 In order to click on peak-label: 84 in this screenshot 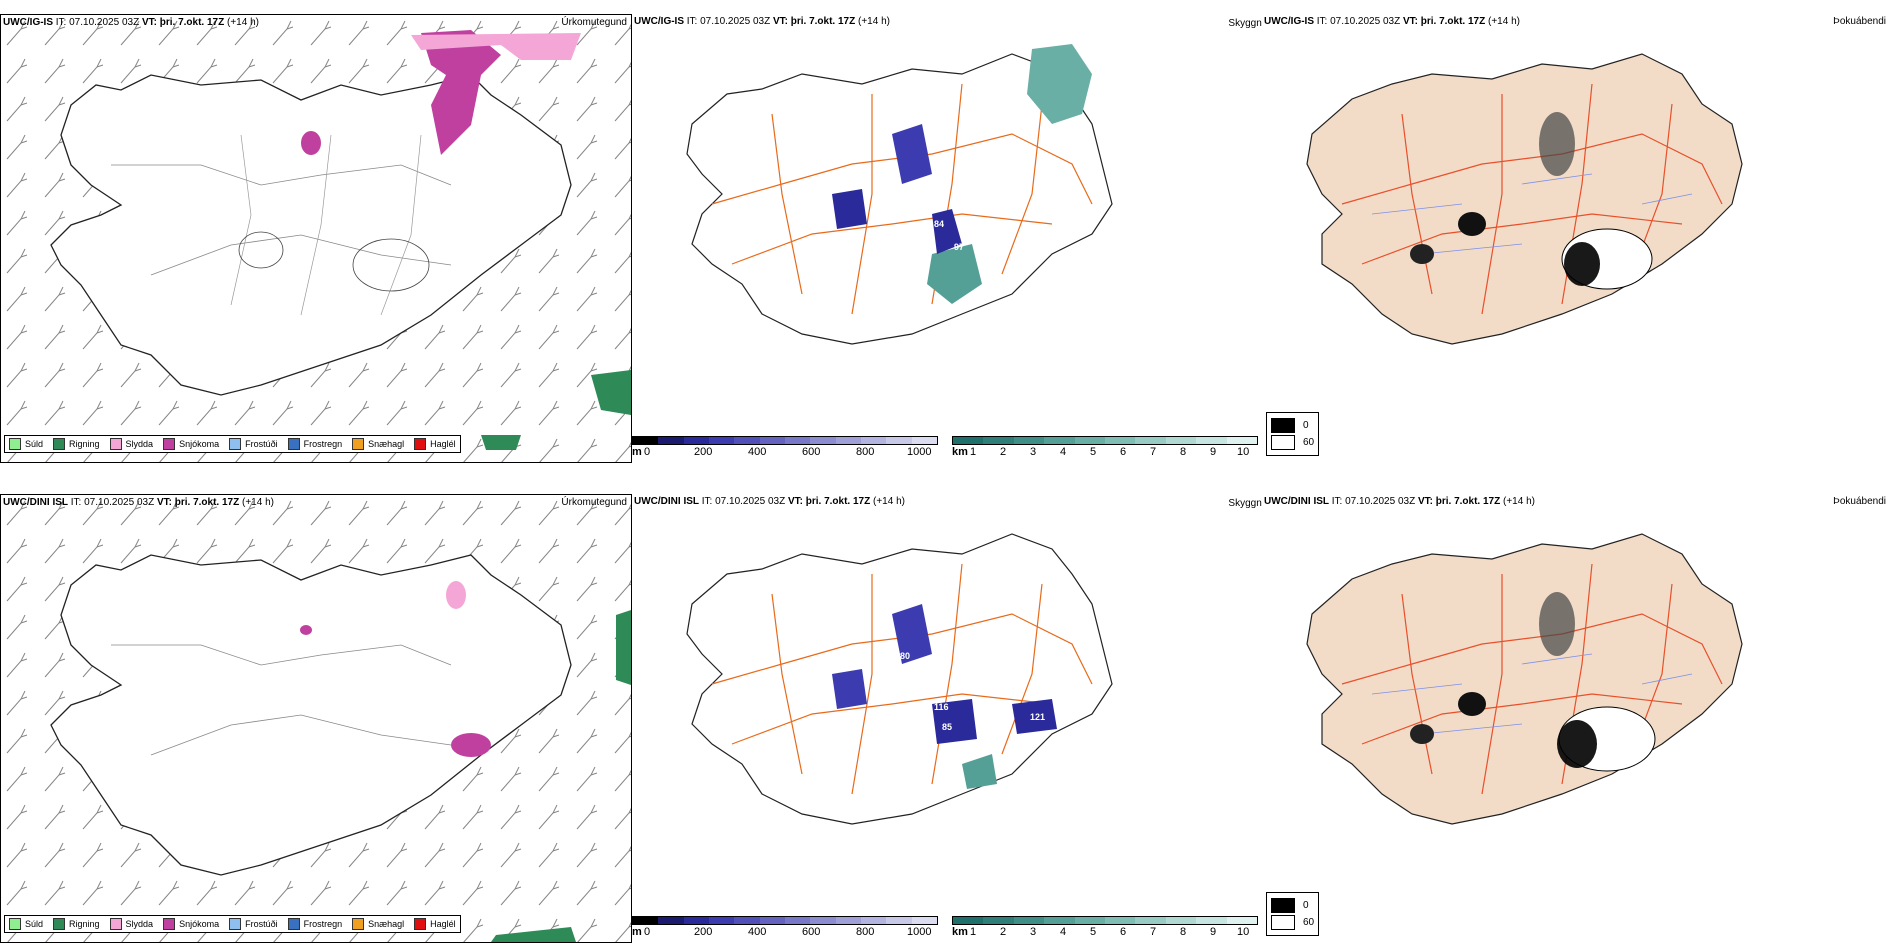, I will do `click(939, 224)`.